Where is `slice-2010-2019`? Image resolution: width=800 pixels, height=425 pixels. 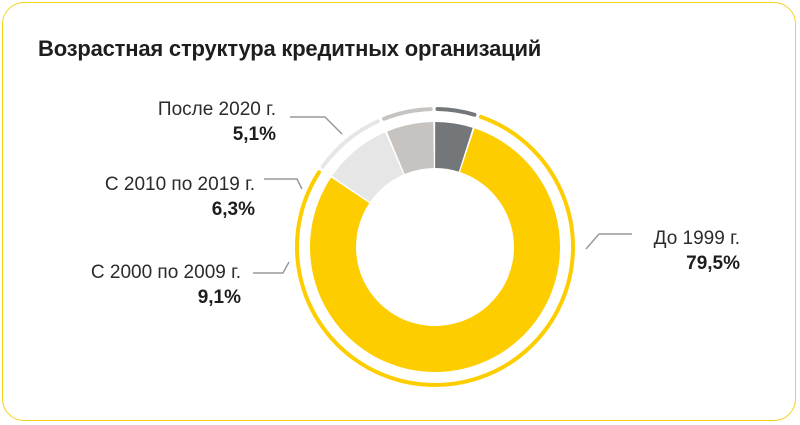 slice-2010-2019 is located at coordinates (410, 148).